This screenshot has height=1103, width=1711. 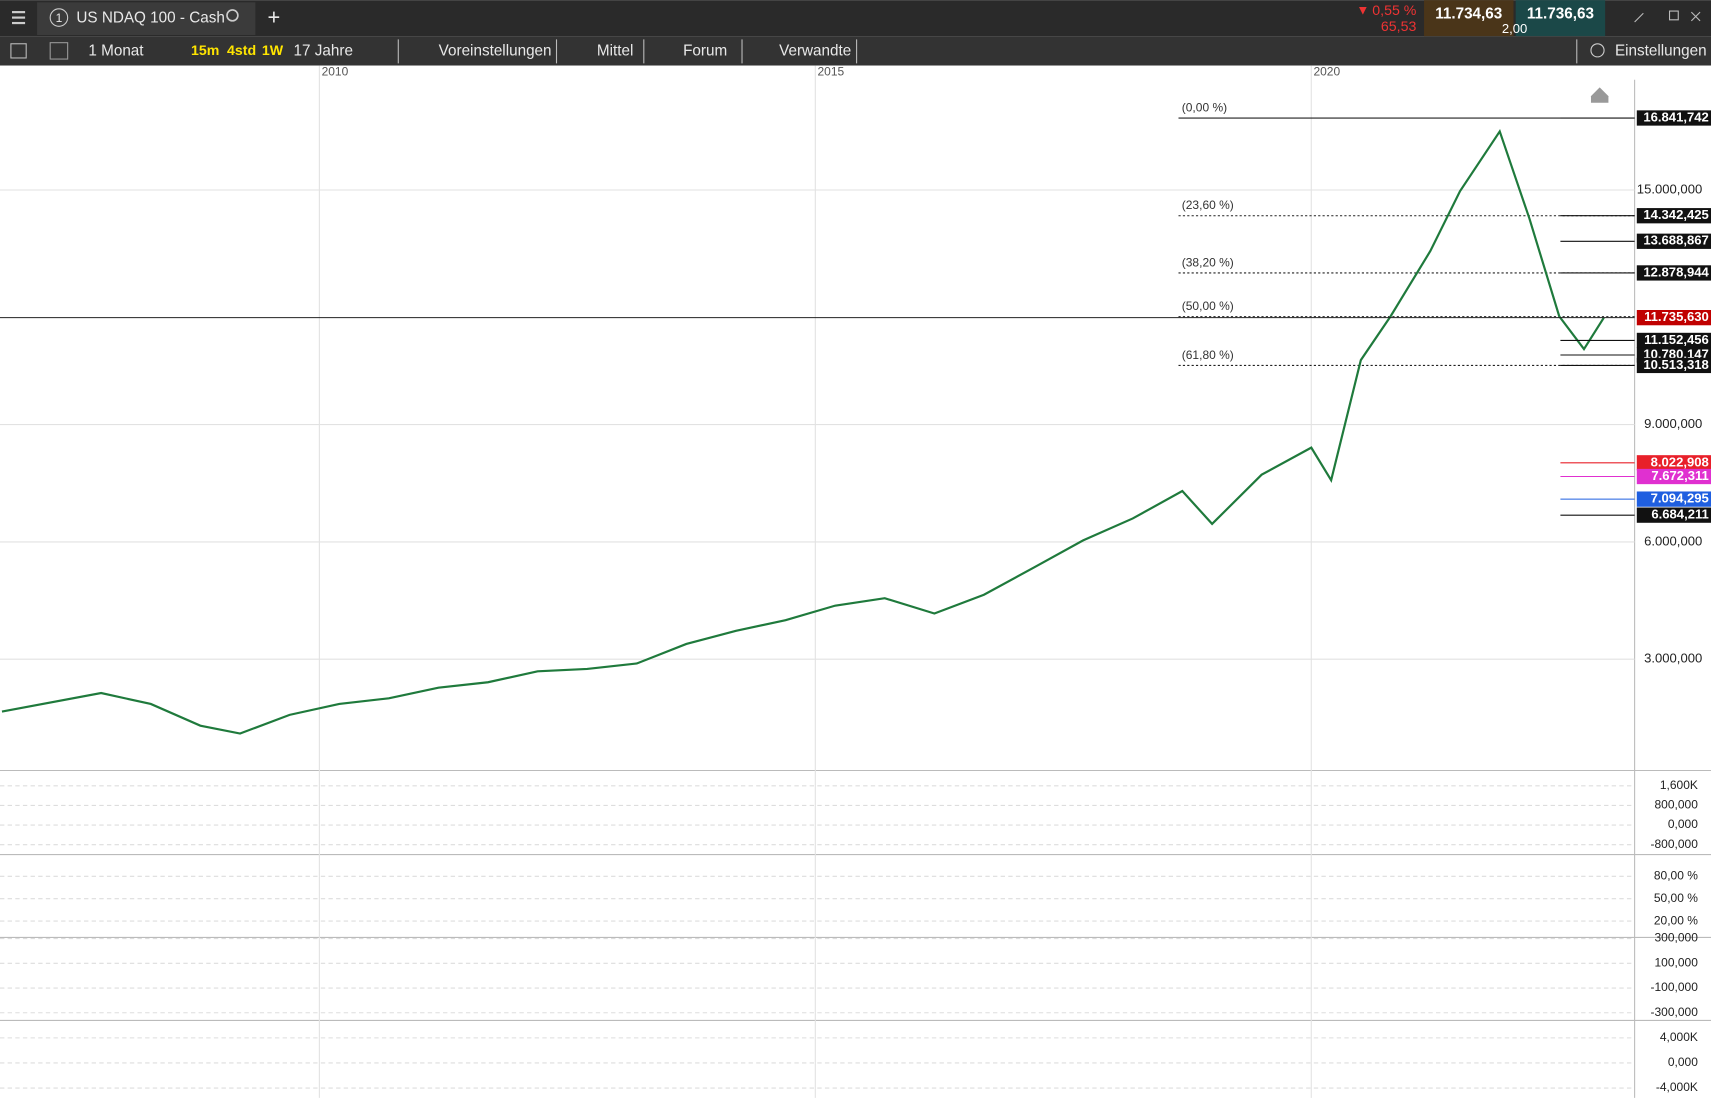 I want to click on quick-1w: 1W, so click(x=273, y=51).